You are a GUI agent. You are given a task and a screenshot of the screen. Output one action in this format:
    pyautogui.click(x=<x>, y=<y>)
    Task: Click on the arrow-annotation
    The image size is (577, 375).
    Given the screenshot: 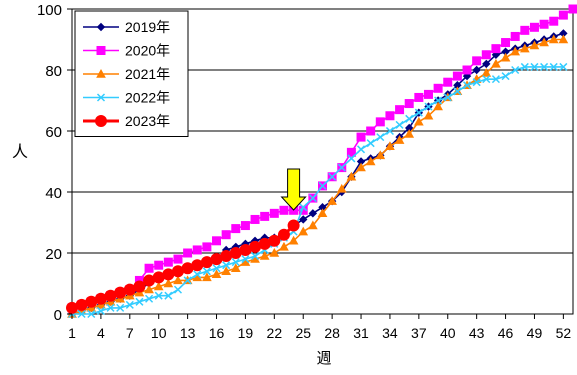 What is the action you would take?
    pyautogui.click(x=294, y=189)
    